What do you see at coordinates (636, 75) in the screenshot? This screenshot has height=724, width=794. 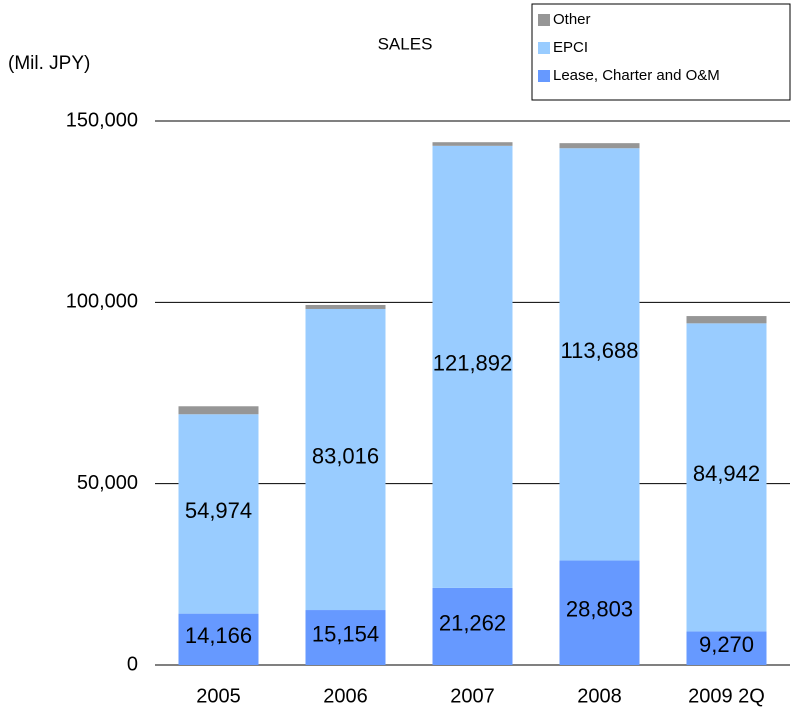 I see `legend-label: Lease, Charter and O&M` at bounding box center [636, 75].